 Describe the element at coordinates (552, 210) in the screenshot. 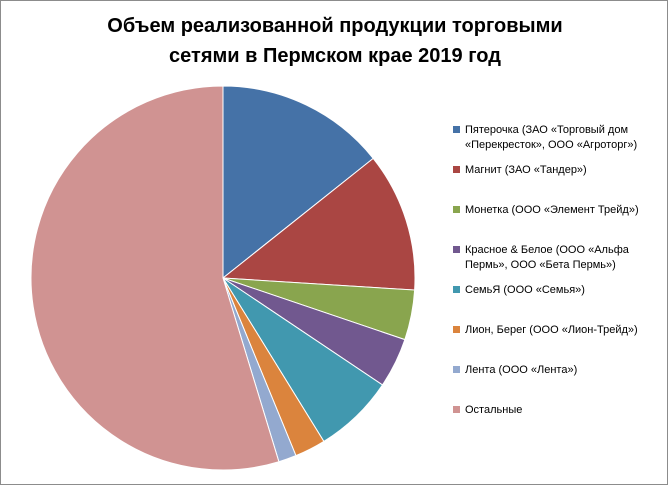

I see `legend-label: Монетка (ООО «Элемент Трейд»)` at that location.